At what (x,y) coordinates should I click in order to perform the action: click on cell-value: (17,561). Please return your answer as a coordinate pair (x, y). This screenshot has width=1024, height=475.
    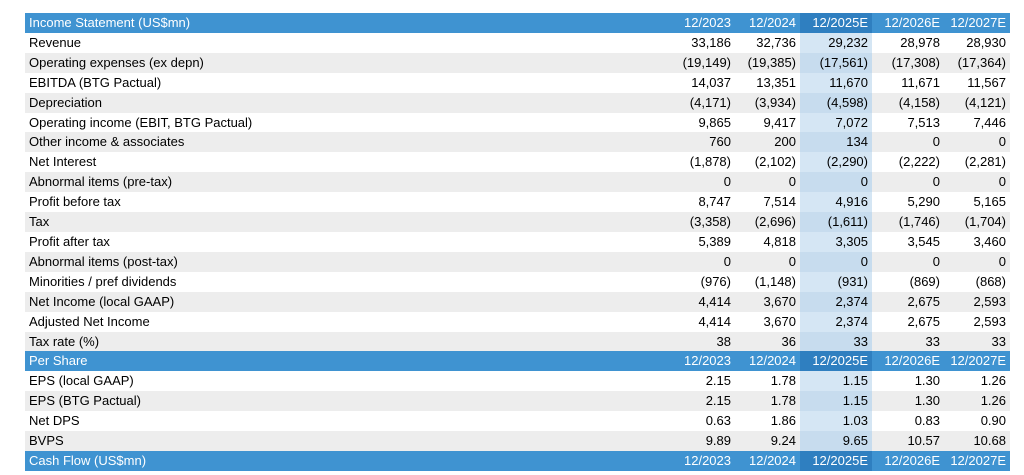
    Looking at the image, I should click on (836, 62).